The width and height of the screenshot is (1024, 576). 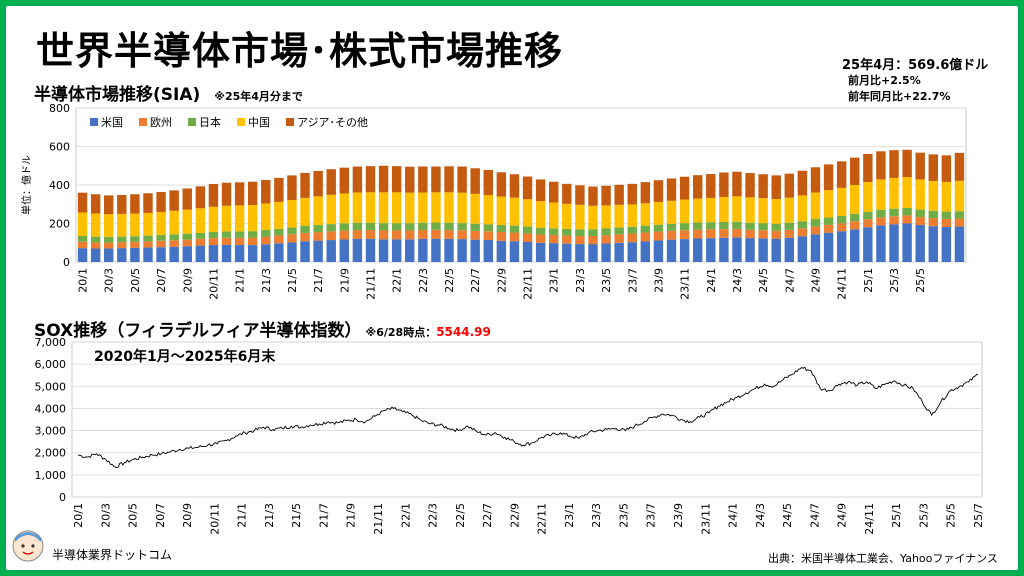 I want to click on sia-x-tick-label: 20/11, so click(x=213, y=284).